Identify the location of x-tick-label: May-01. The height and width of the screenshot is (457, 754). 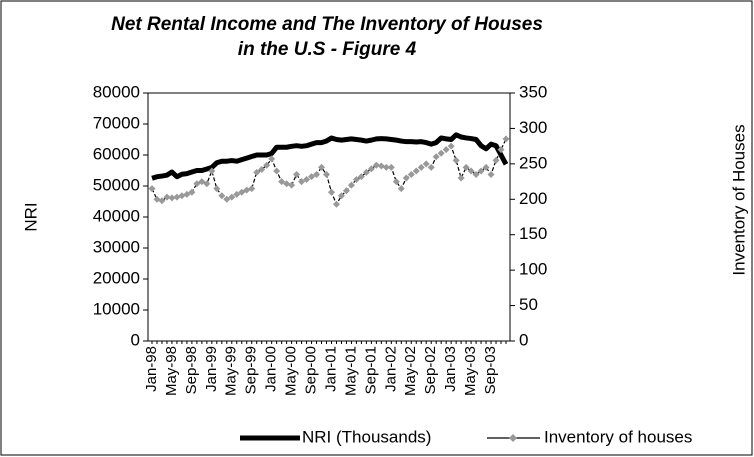
(350, 371).